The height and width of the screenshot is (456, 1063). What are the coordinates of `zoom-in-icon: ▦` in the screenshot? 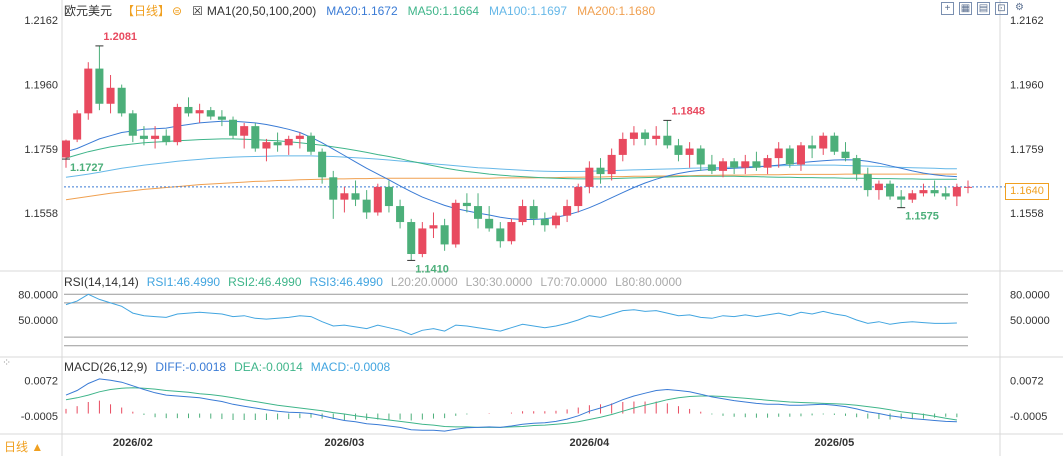 It's located at (965, 8).